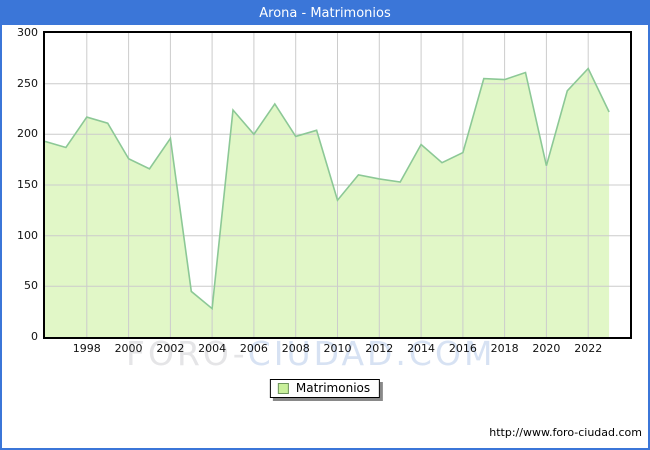  What do you see at coordinates (565, 432) in the screenshot?
I see `source-url: http://www.foro-ciudad.com` at bounding box center [565, 432].